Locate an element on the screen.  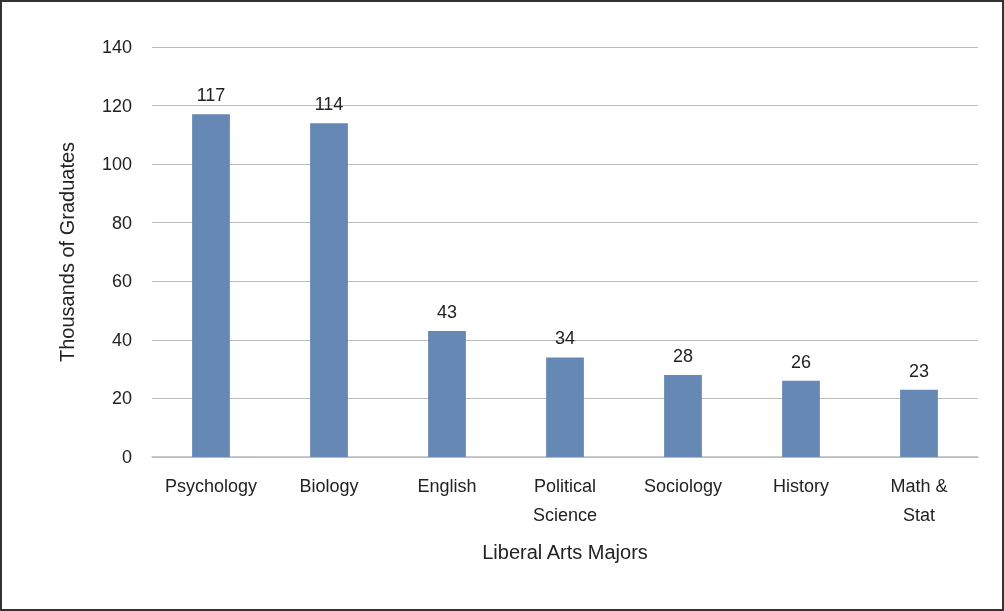
y-tick-label: 100 is located at coordinates (116, 164).